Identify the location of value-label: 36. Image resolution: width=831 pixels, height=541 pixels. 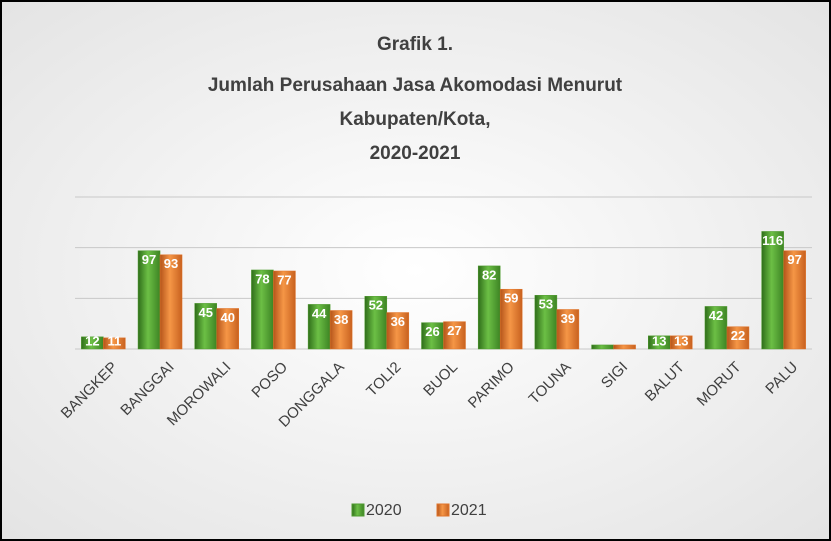
(398, 321).